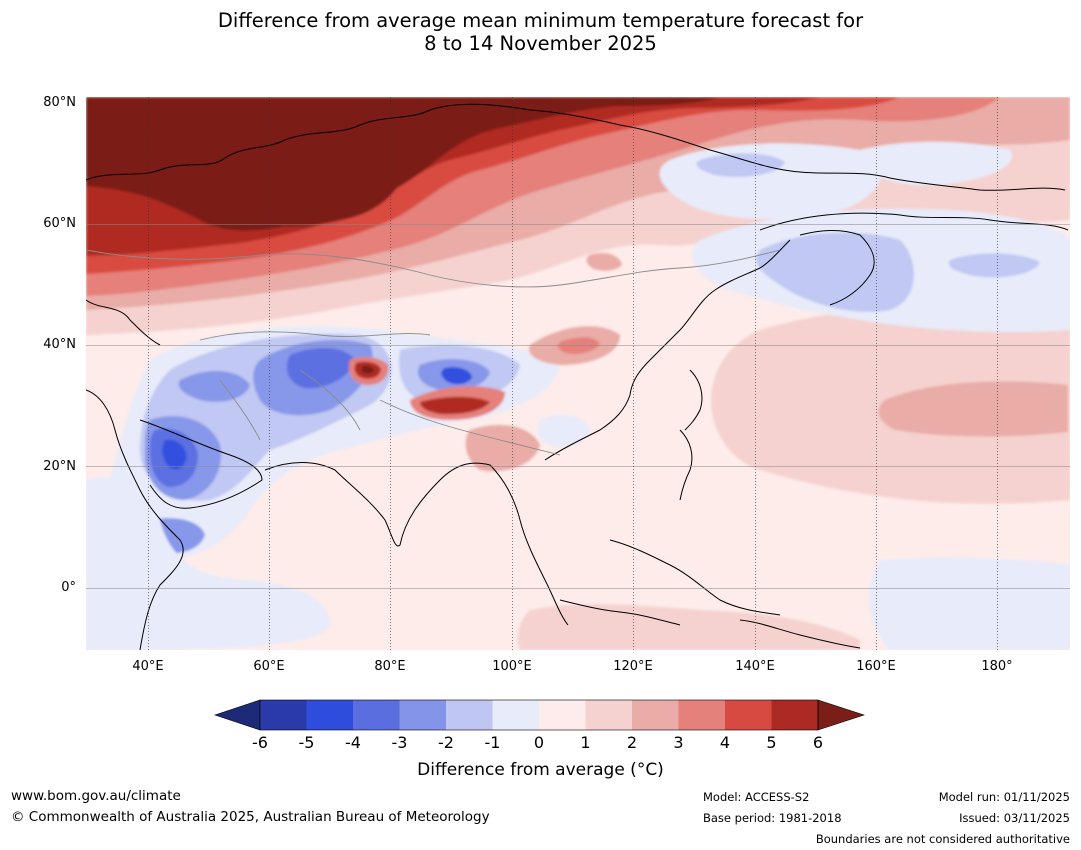 The image size is (1081, 850). I want to click on colorbar-label-unit: °C), so click(650, 770).